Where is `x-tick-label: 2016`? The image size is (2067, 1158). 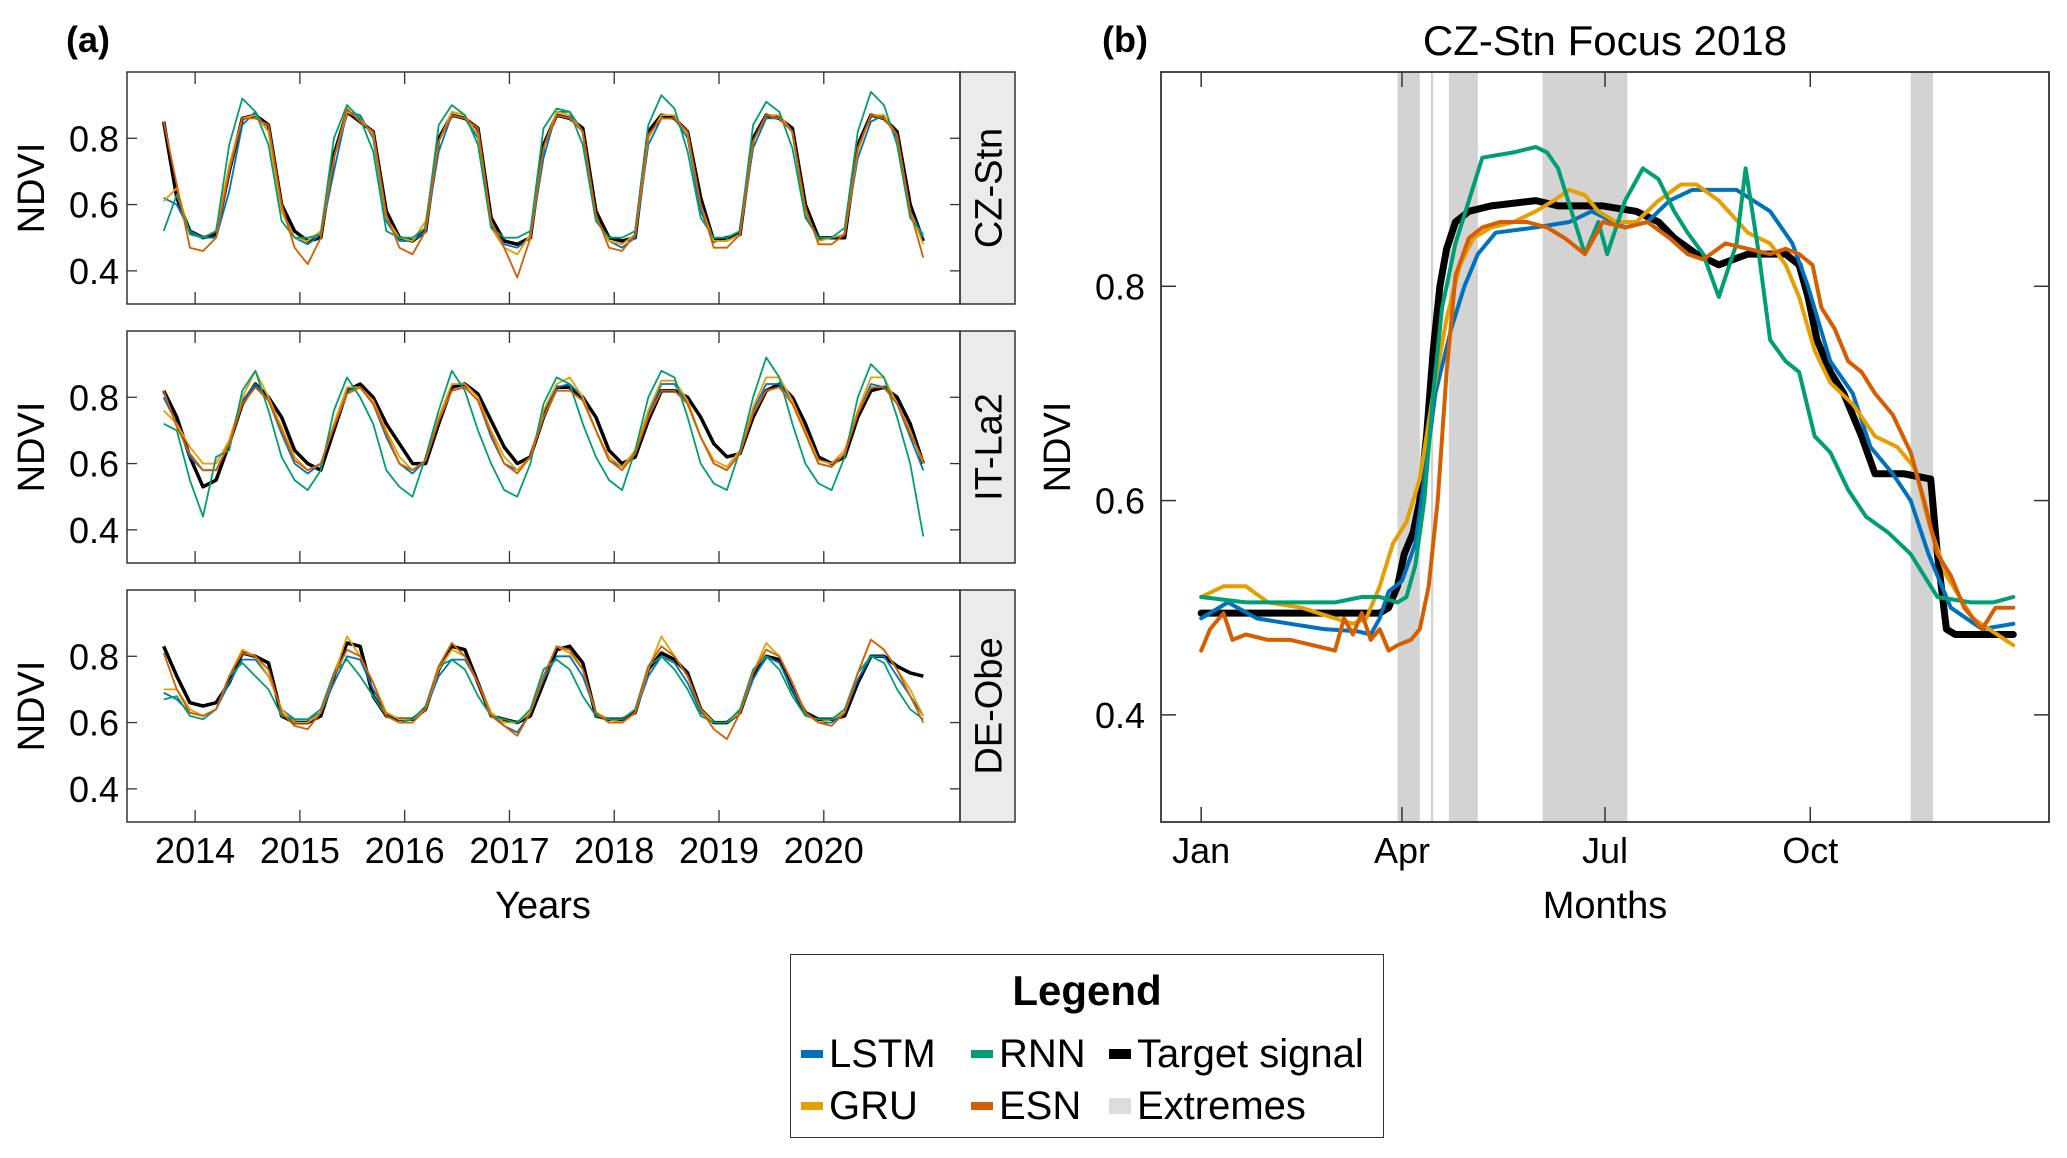 x-tick-label: 2016 is located at coordinates (405, 850).